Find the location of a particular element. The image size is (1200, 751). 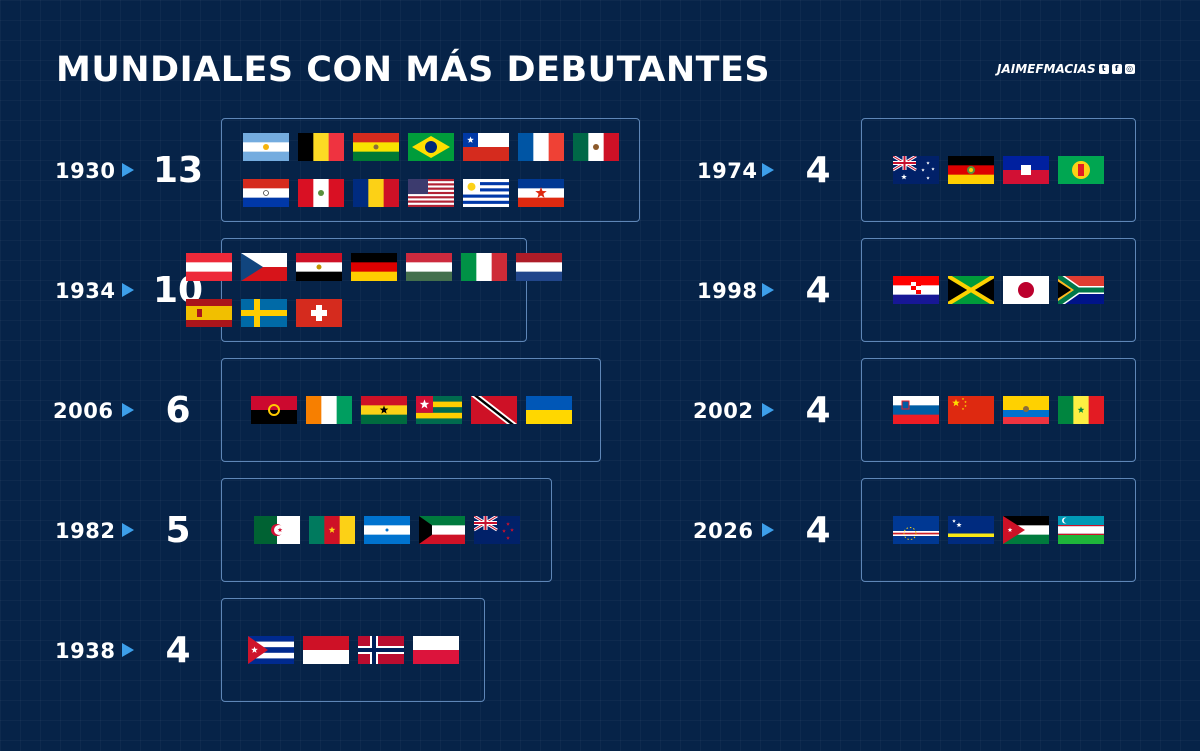

year-row-2002: 2002 4 is located at coordinates (600, 411).